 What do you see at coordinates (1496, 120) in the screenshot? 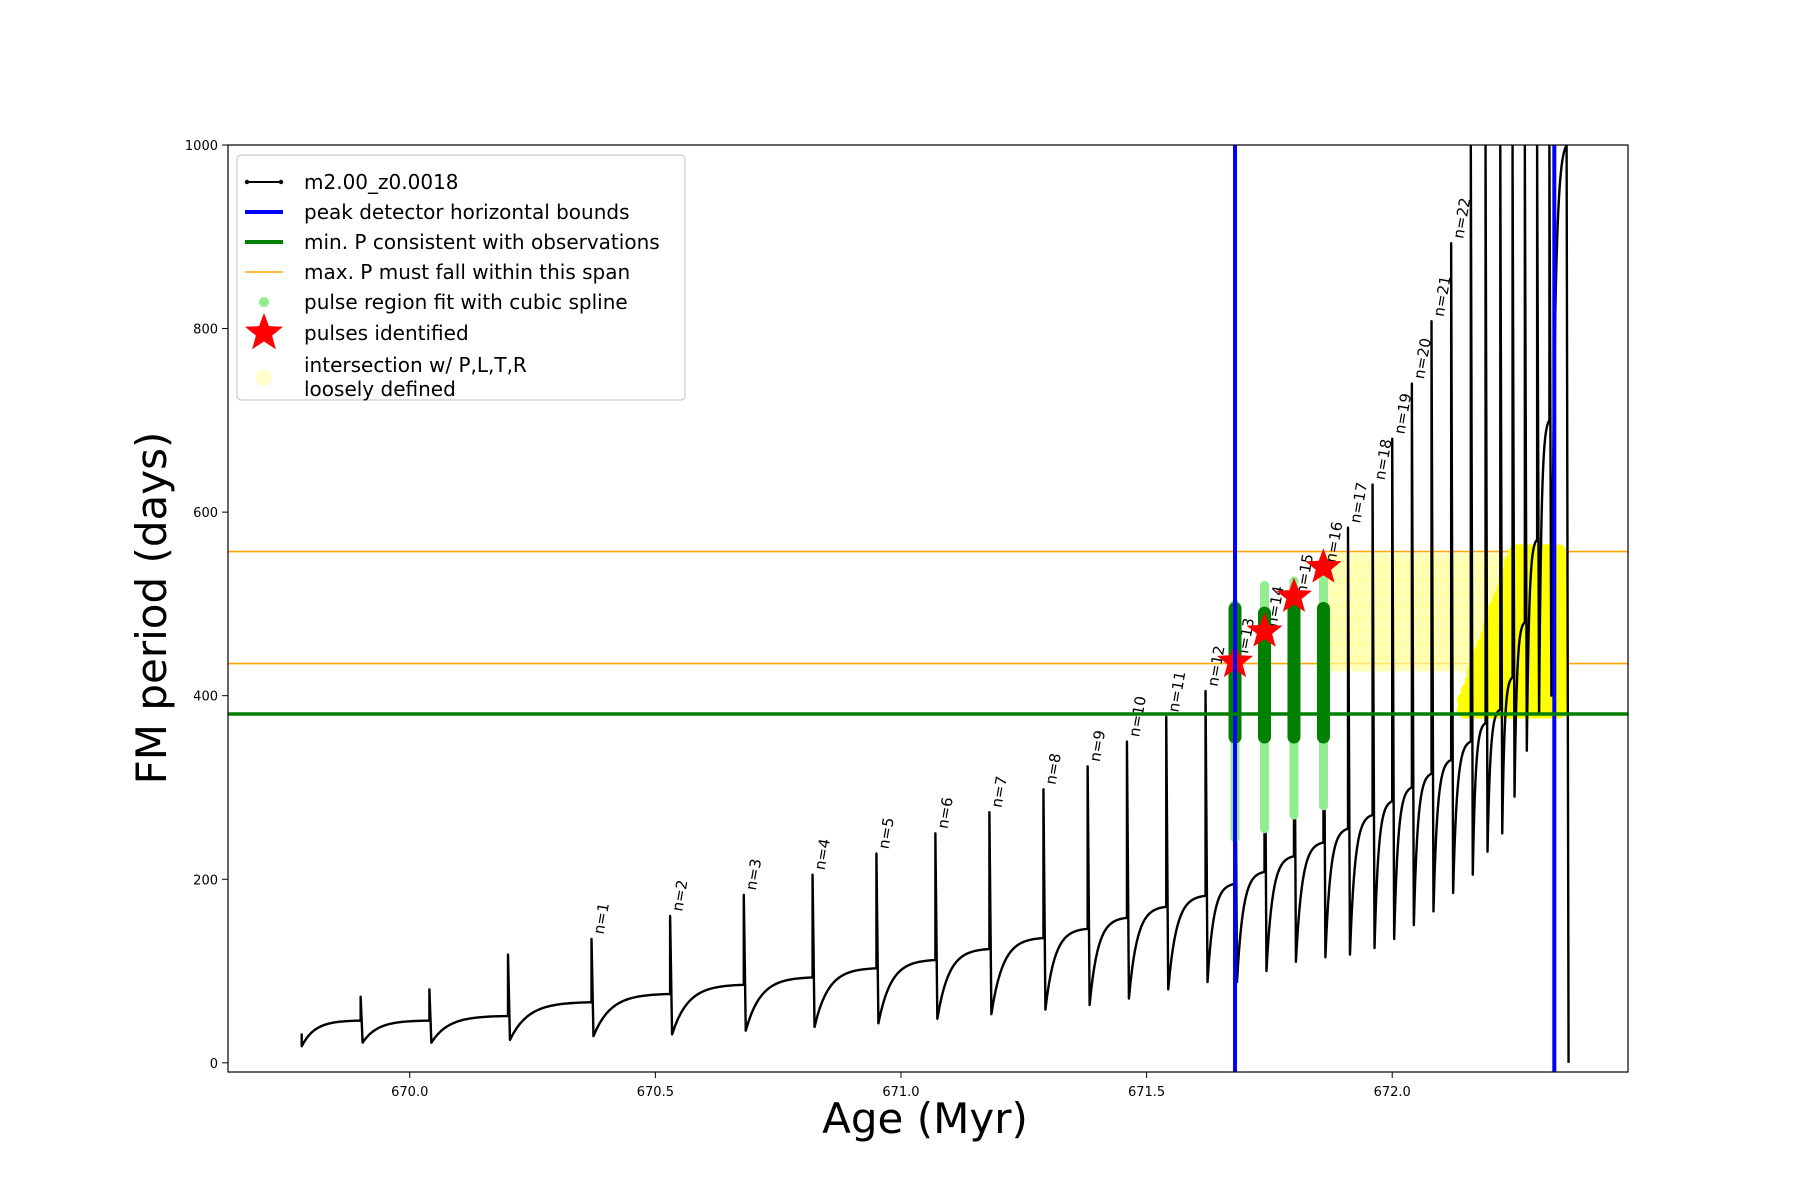
I see `pulse-label: n=23` at bounding box center [1496, 120].